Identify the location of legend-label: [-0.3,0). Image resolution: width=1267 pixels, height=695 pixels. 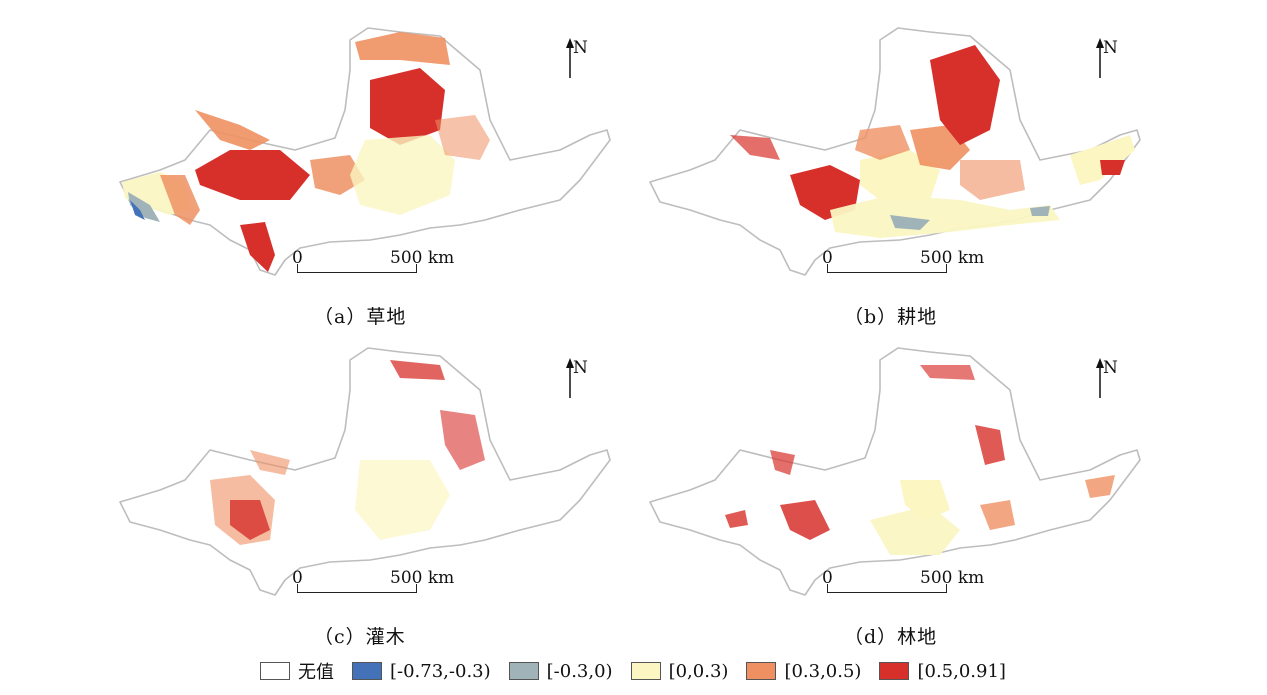
(579, 671).